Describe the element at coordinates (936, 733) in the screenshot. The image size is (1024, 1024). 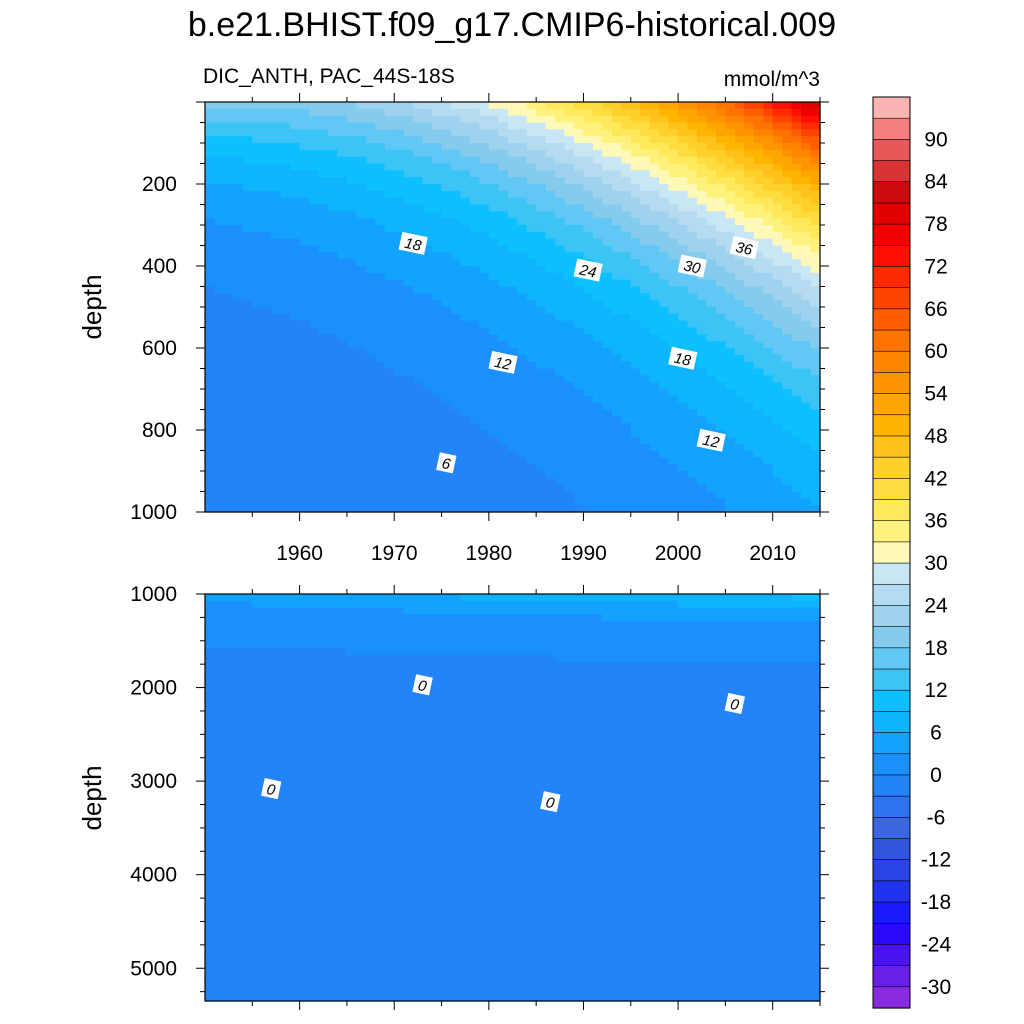
I see `colorbar-label: 6` at that location.